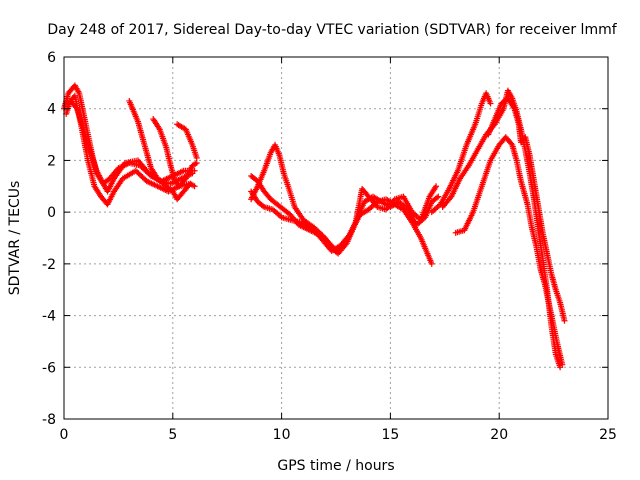 The height and width of the screenshot is (480, 640). What do you see at coordinates (282, 435) in the screenshot?
I see `x-tick-label: 10` at bounding box center [282, 435].